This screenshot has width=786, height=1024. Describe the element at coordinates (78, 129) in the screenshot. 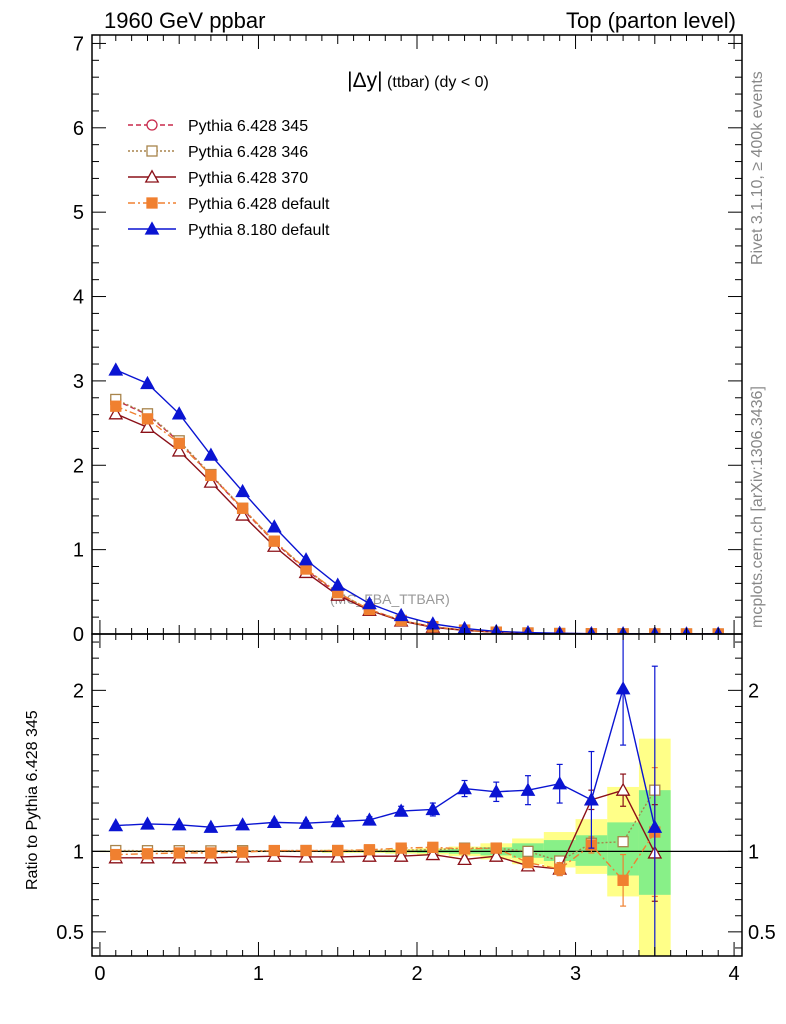

I see `main-y-tick-label: 6` at that location.